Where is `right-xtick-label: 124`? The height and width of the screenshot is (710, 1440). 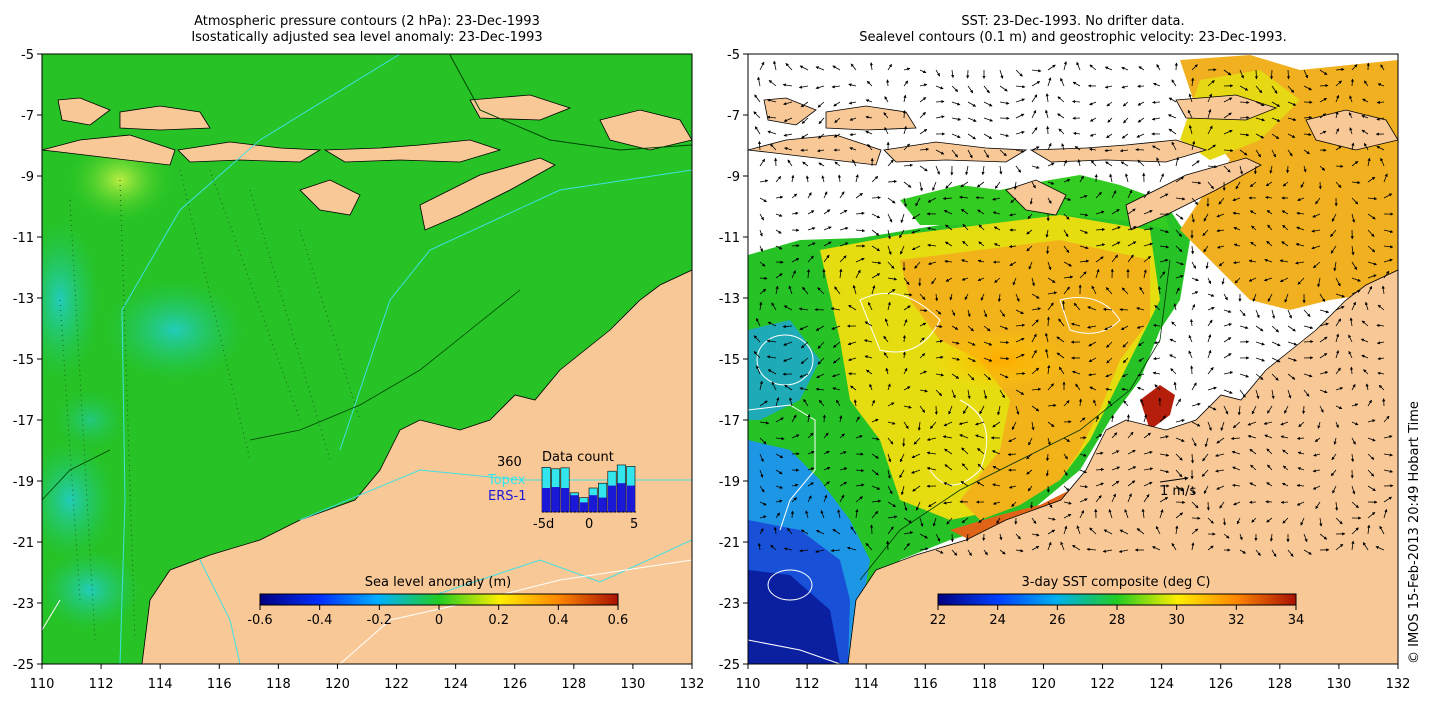
right-xtick-label: 124 is located at coordinates (1161, 684).